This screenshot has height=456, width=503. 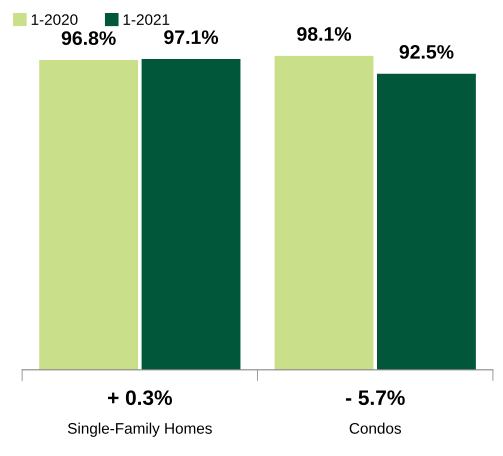 What do you see at coordinates (89, 38) in the screenshot?
I see `data-label: 96.8%` at bounding box center [89, 38].